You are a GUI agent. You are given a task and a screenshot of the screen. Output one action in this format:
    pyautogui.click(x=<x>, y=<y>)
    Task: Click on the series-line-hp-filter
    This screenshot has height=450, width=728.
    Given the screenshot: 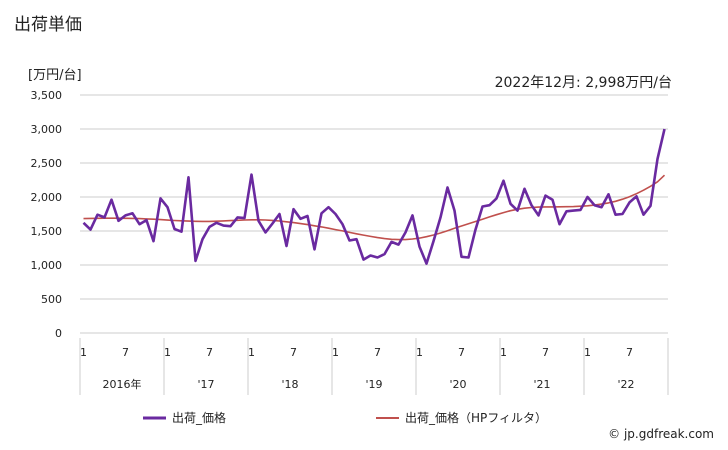 What is the action you would take?
    pyautogui.click(x=374, y=207)
    